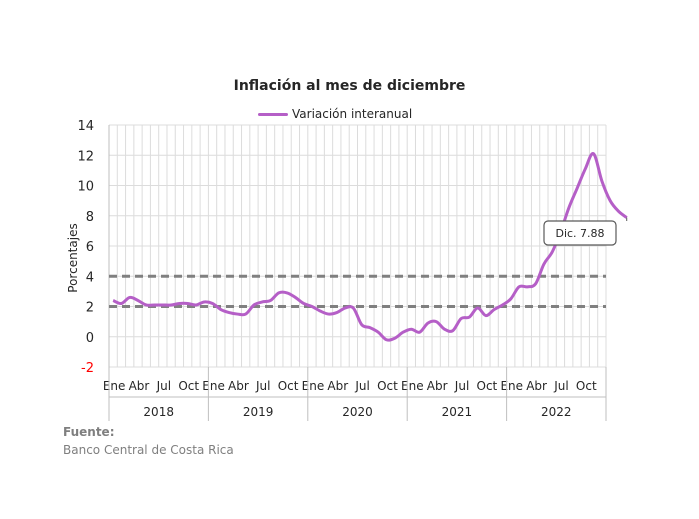  I want to click on source-heading: Fuente:, so click(89, 432).